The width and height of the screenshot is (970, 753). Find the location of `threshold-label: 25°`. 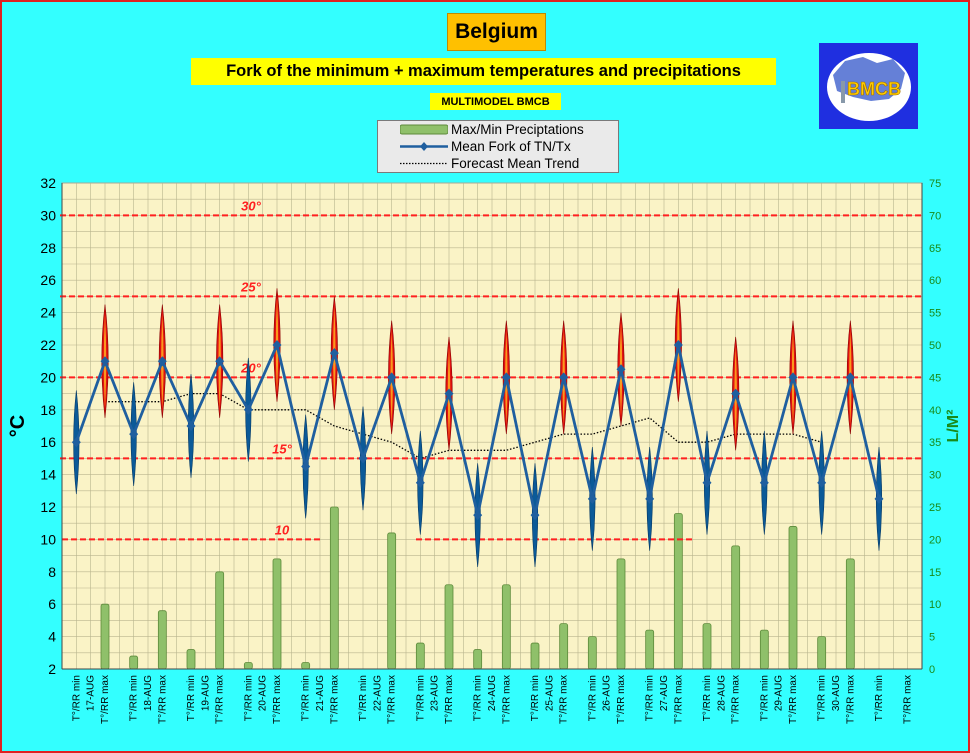

threshold-label: 25° is located at coordinates (250, 286).